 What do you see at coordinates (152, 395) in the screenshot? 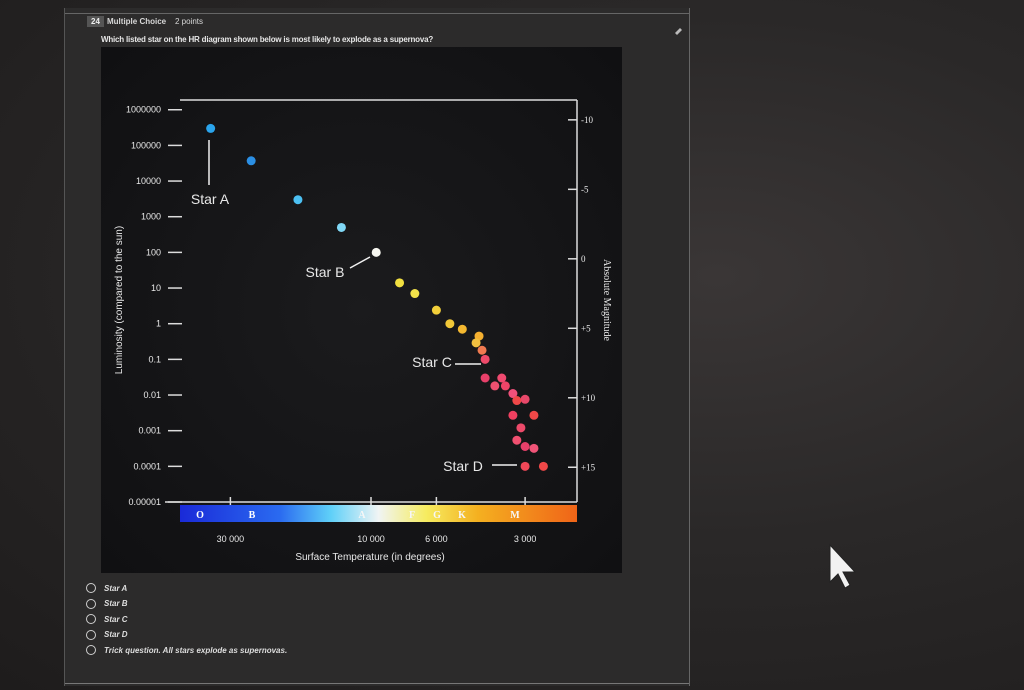
I see `y-tick-label: 0.01` at bounding box center [152, 395].